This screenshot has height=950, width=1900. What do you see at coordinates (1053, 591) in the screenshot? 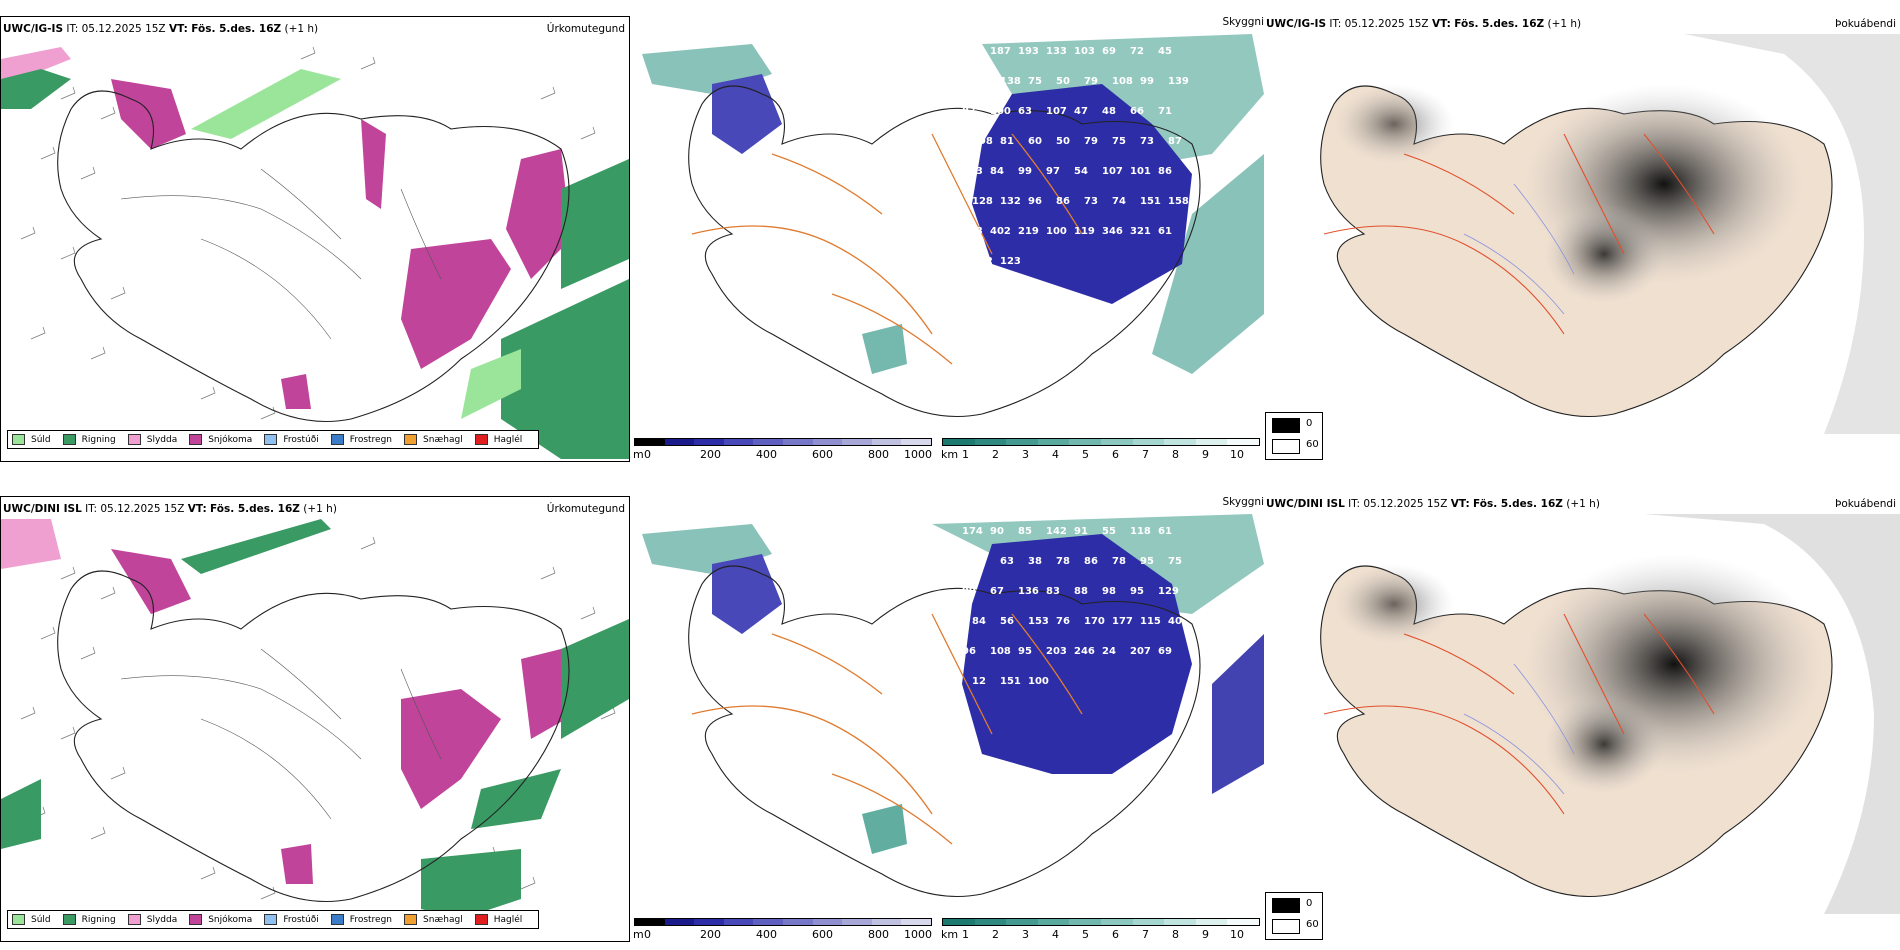
I see `cloud-base-value: 83` at bounding box center [1053, 591].